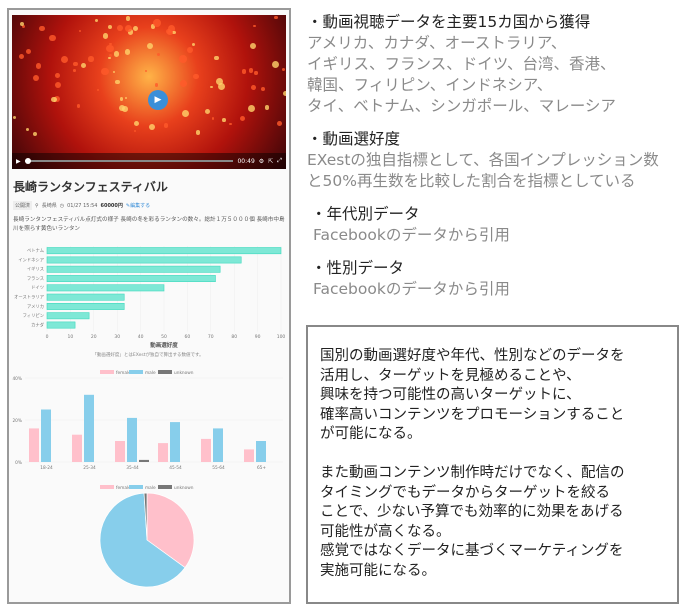 This screenshot has height=611, width=700. What do you see at coordinates (188, 337) in the screenshot?
I see `x-tick-label: 60` at bounding box center [188, 337].